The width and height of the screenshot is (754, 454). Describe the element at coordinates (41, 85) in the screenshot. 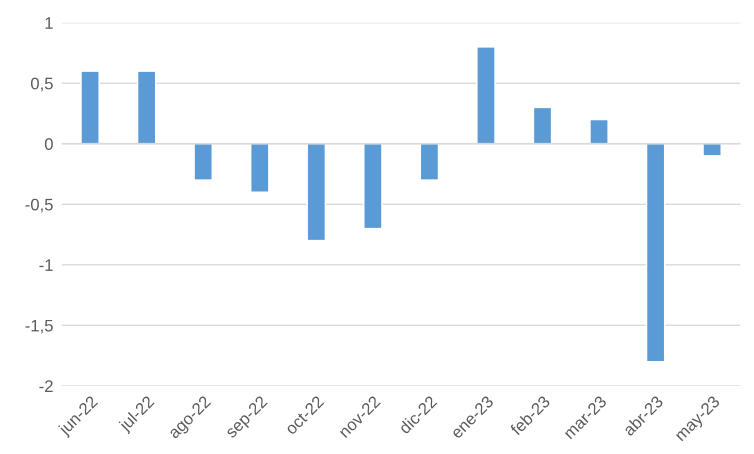

I see `y-tick-label: 0,5` at that location.